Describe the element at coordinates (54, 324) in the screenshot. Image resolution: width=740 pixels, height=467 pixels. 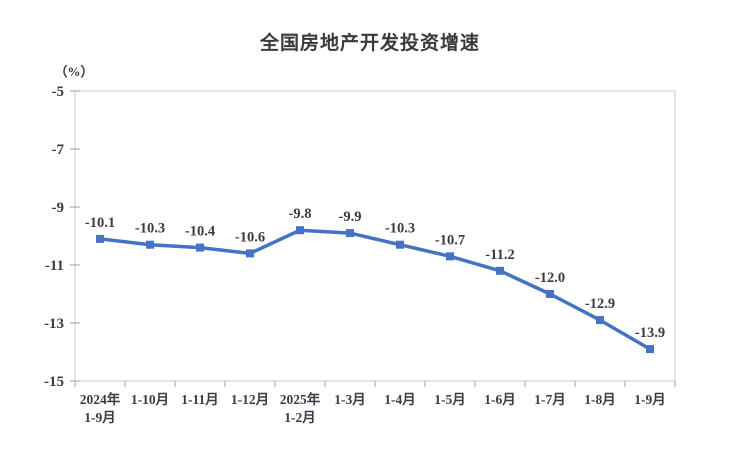
I see `y-tick-label: -13` at that location.